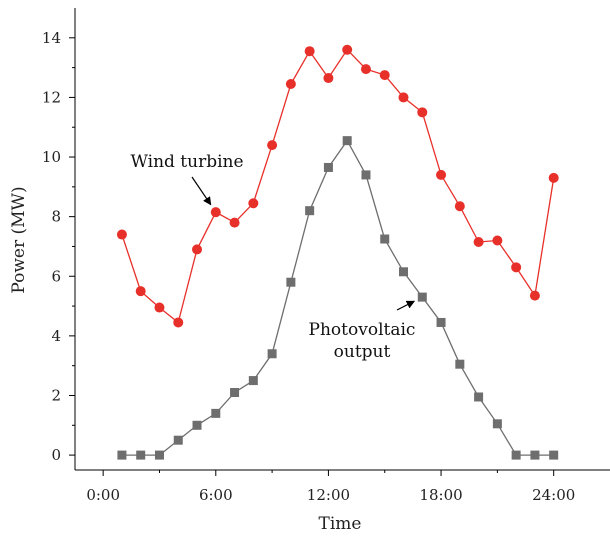 Image resolution: width=610 pixels, height=536 pixels. Describe the element at coordinates (440, 495) in the screenshot. I see `x-tick-label: 18:00` at that location.